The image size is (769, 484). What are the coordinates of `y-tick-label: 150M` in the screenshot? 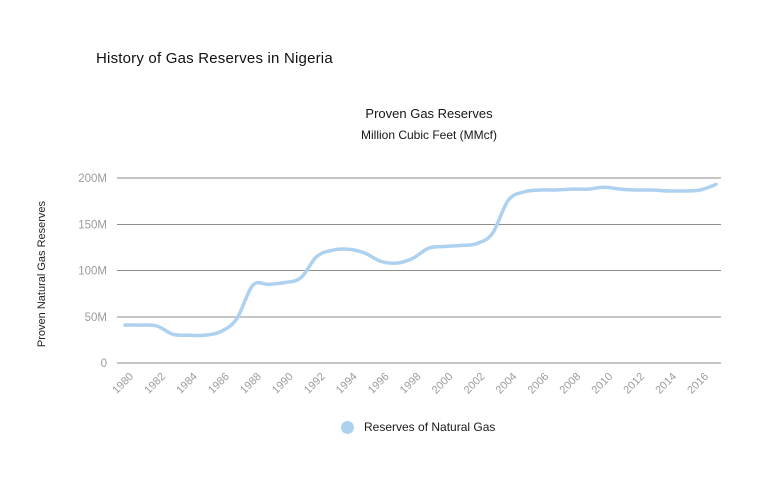 It's located at (92, 225).